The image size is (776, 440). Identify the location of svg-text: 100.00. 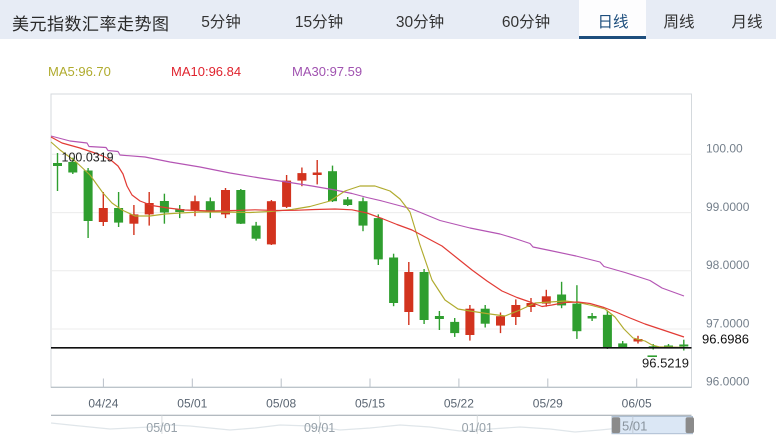
(724, 149).